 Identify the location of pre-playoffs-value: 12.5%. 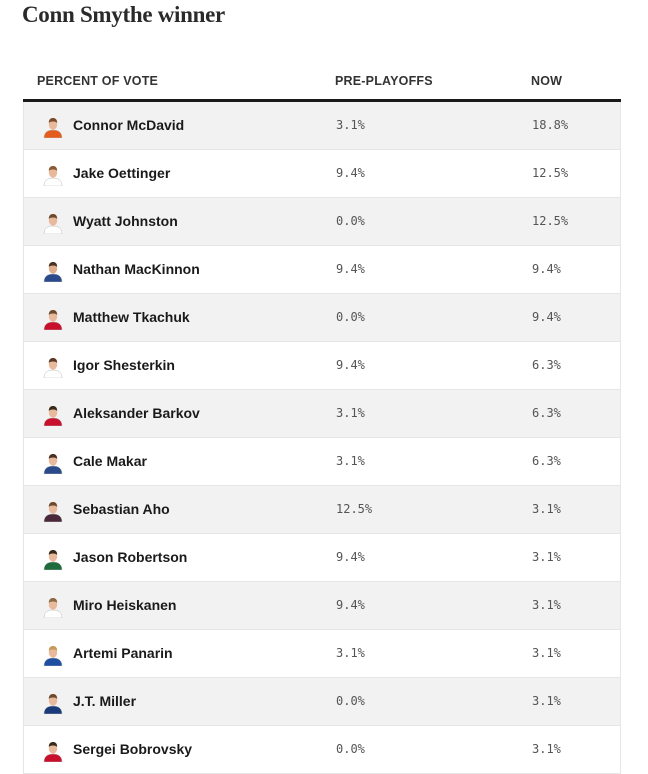
(354, 509).